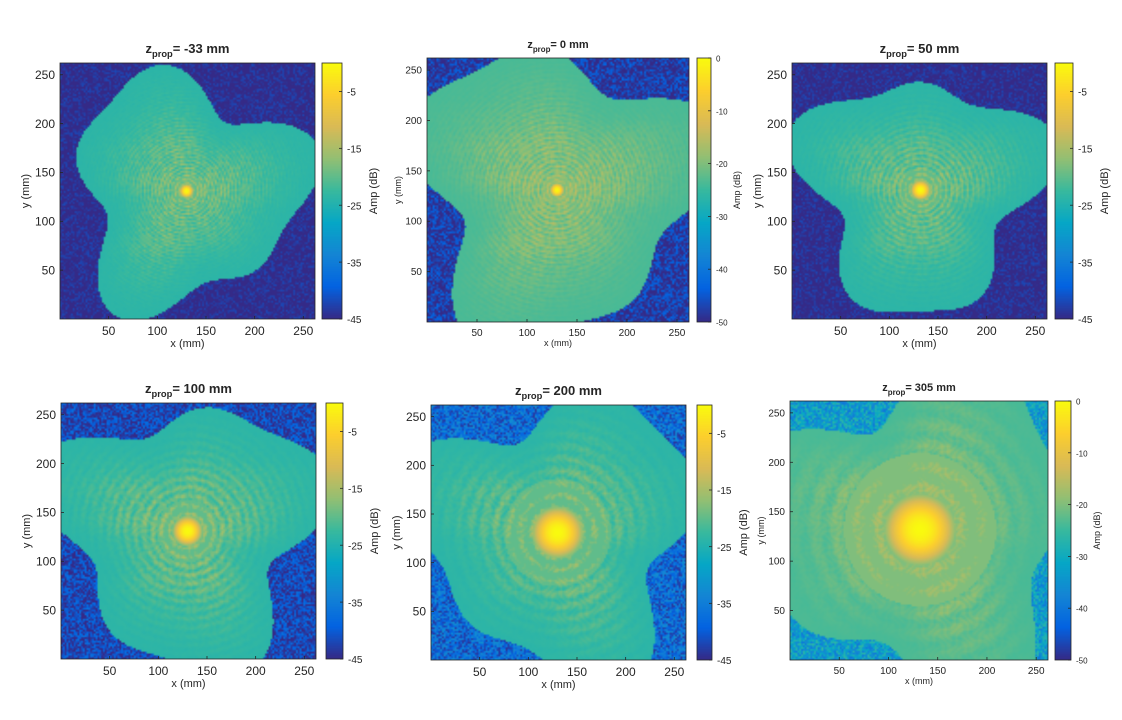  Describe the element at coordinates (577, 672) in the screenshot. I see `x-tick-label: 150` at that location.